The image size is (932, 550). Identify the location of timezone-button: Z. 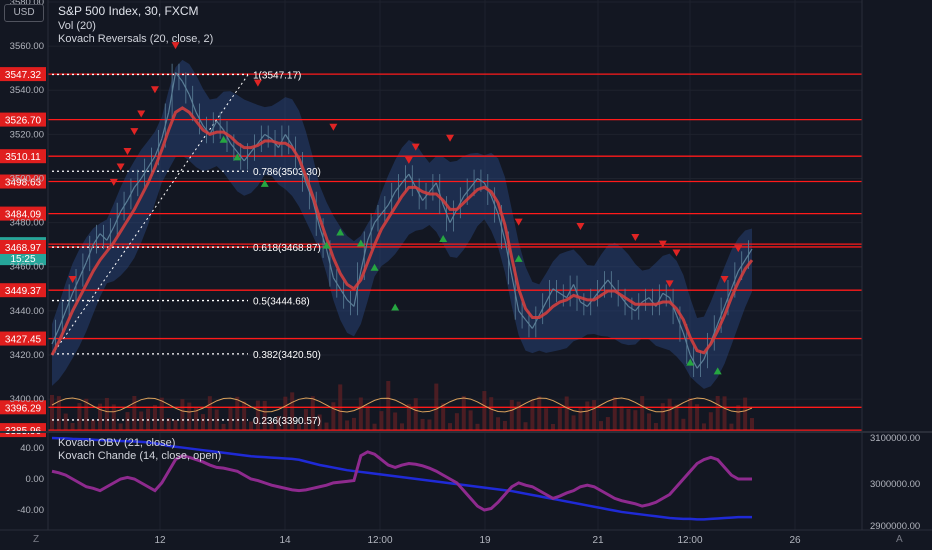
(36, 539).